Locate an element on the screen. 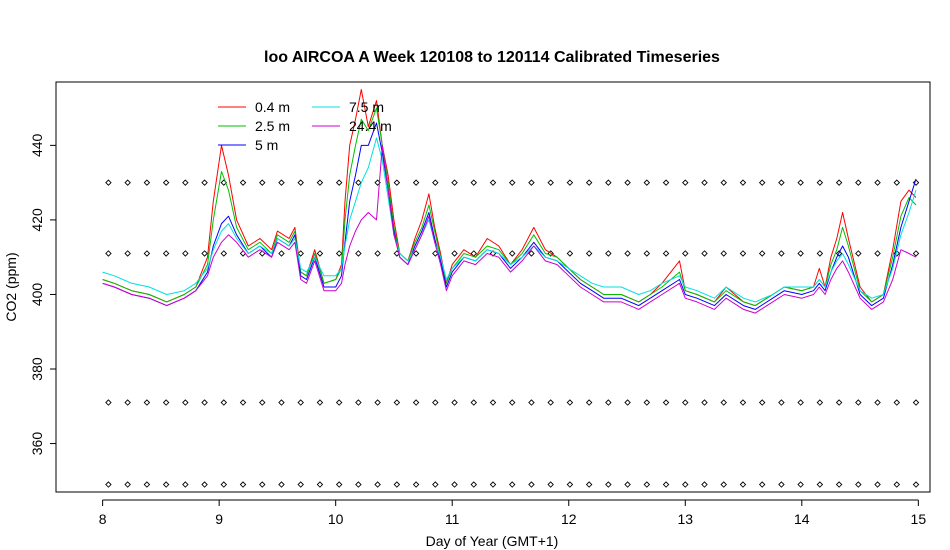  y-axis: 360 380 400 420 440 is located at coordinates (42, 294).